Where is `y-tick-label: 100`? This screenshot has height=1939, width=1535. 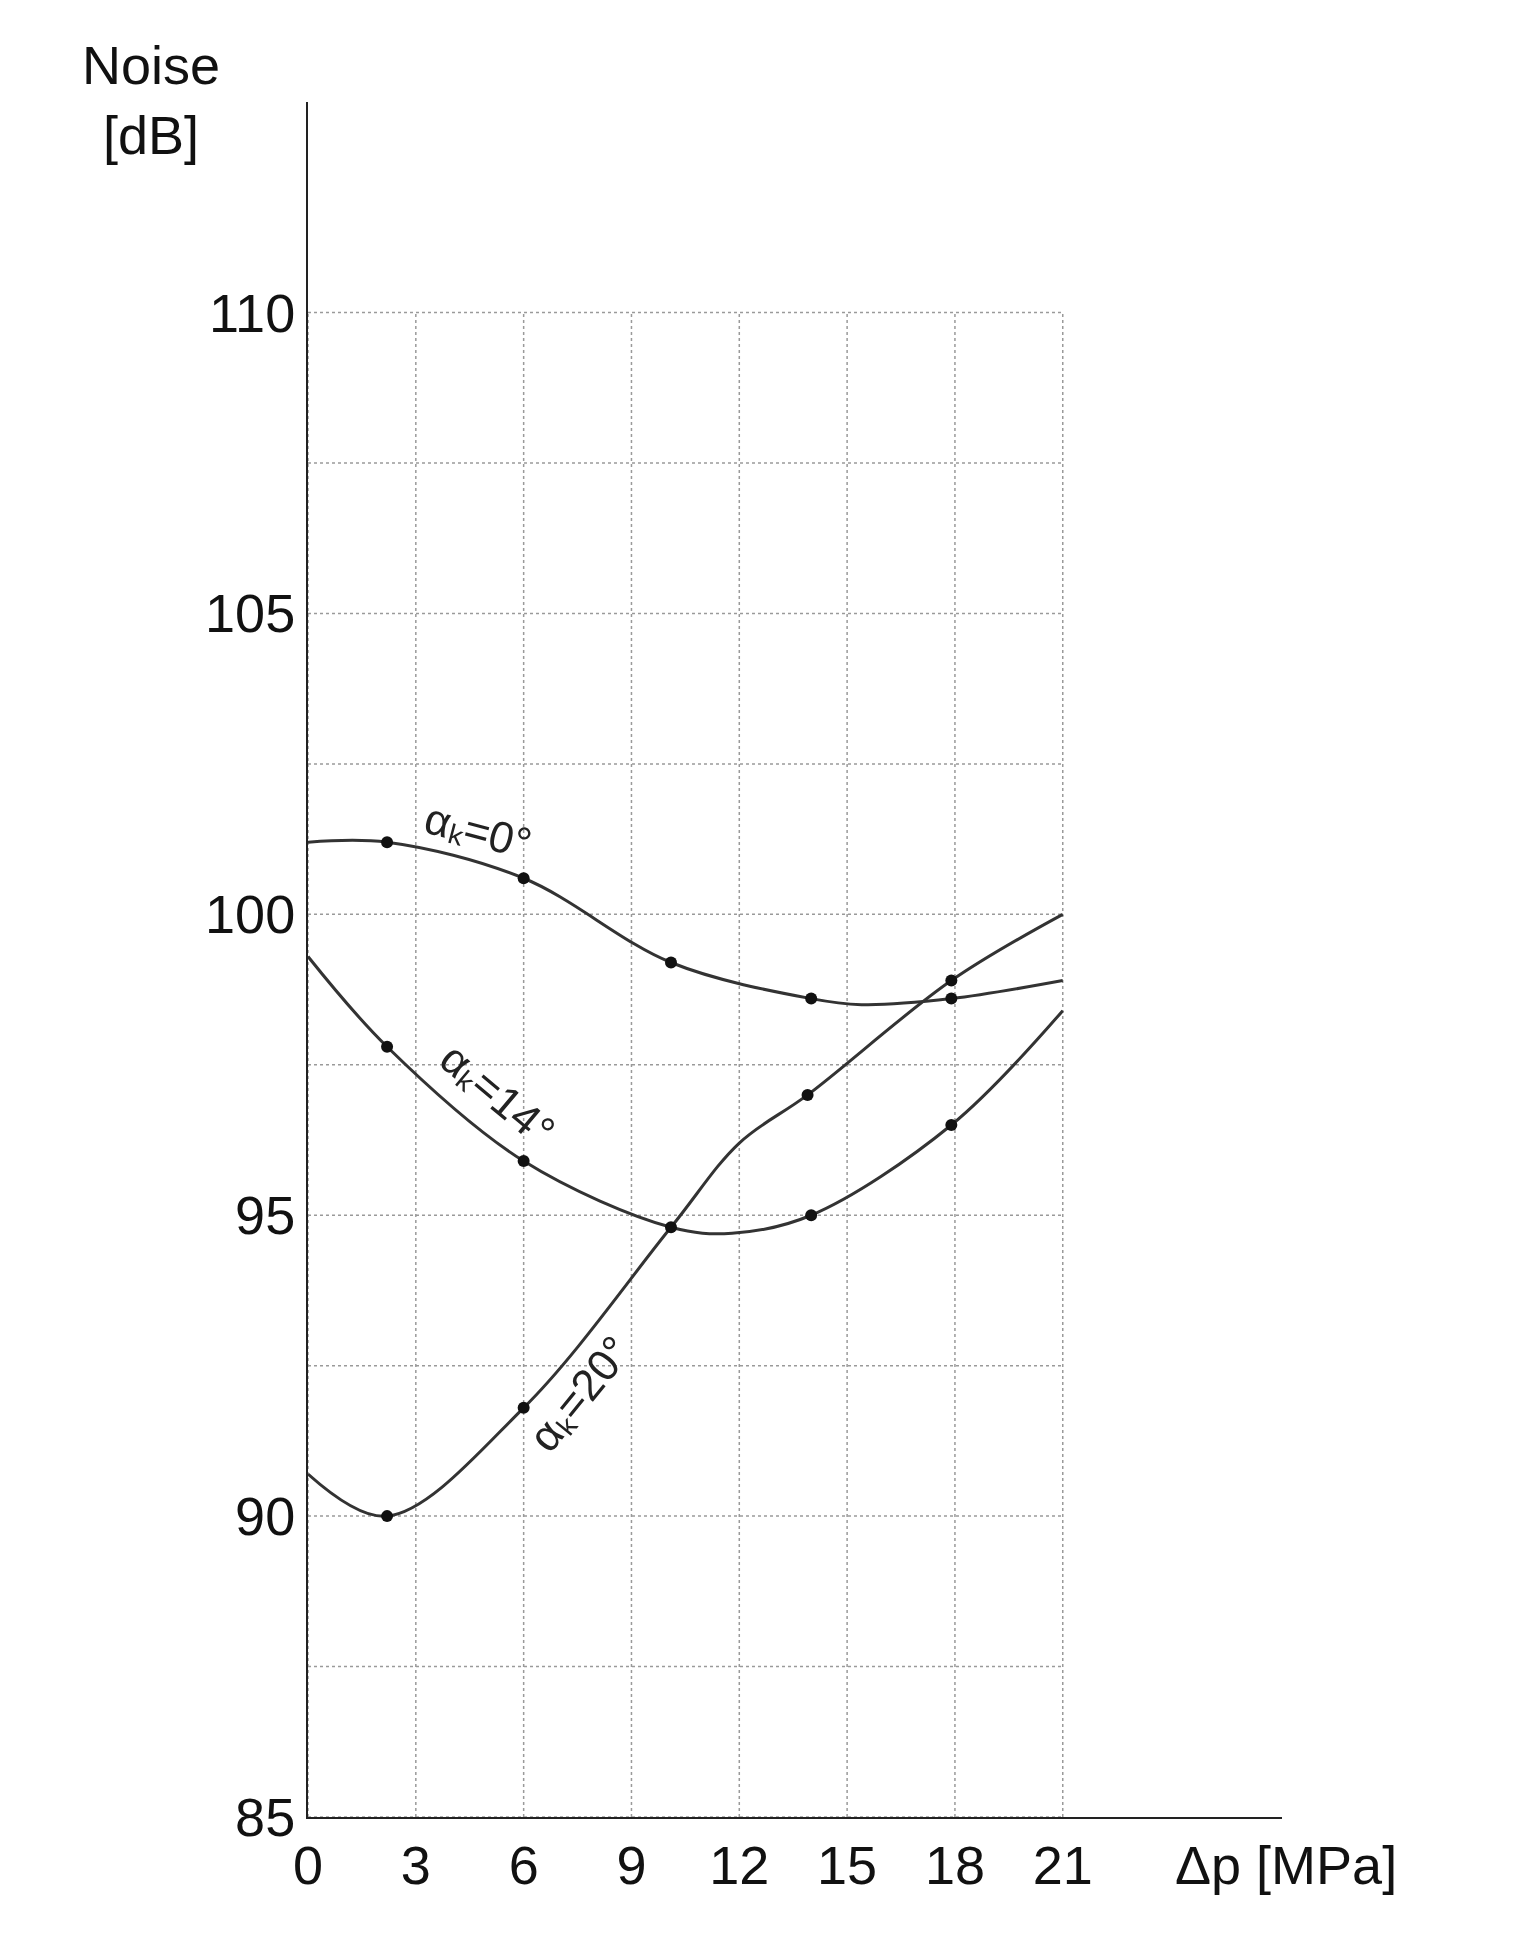 y-tick-label: 100 is located at coordinates (250, 914).